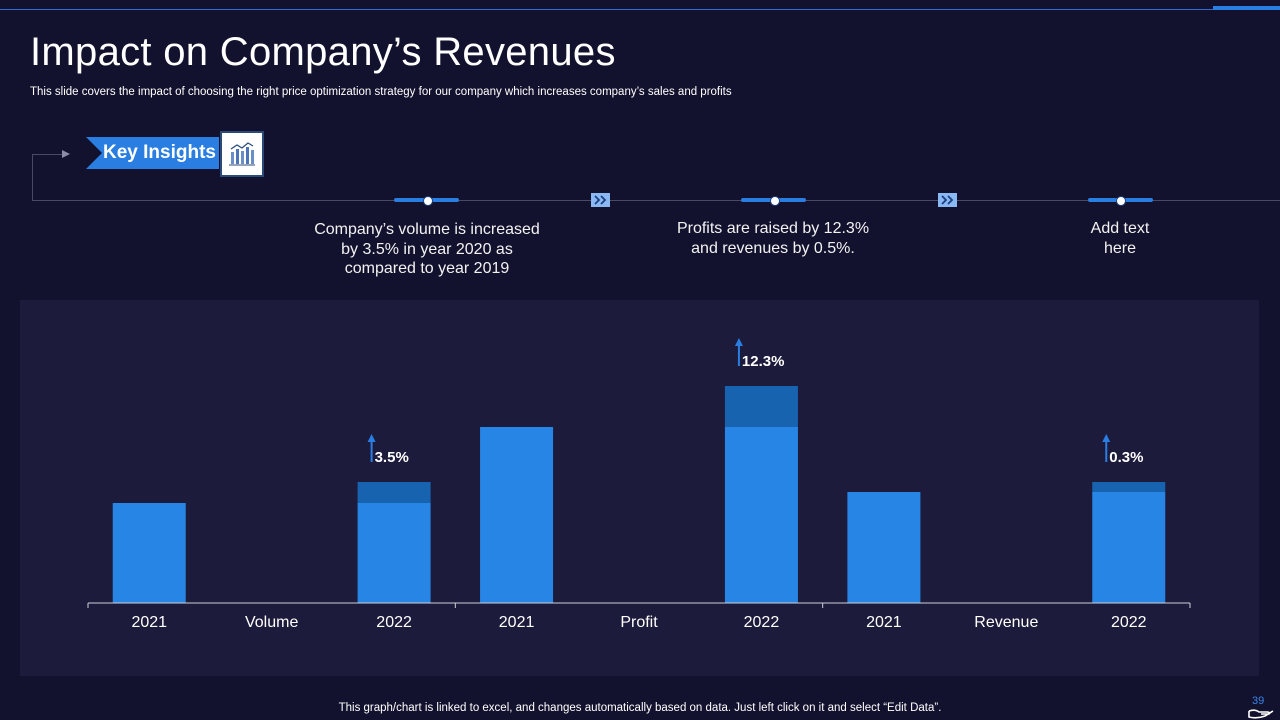 The width and height of the screenshot is (1280, 720). What do you see at coordinates (1246, 8) in the screenshot?
I see `top-accent-bar` at bounding box center [1246, 8].